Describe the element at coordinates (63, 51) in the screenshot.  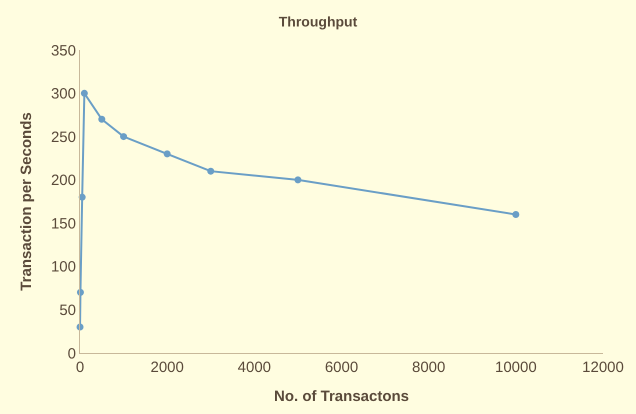
I see `y-tick-label: 350` at that location.